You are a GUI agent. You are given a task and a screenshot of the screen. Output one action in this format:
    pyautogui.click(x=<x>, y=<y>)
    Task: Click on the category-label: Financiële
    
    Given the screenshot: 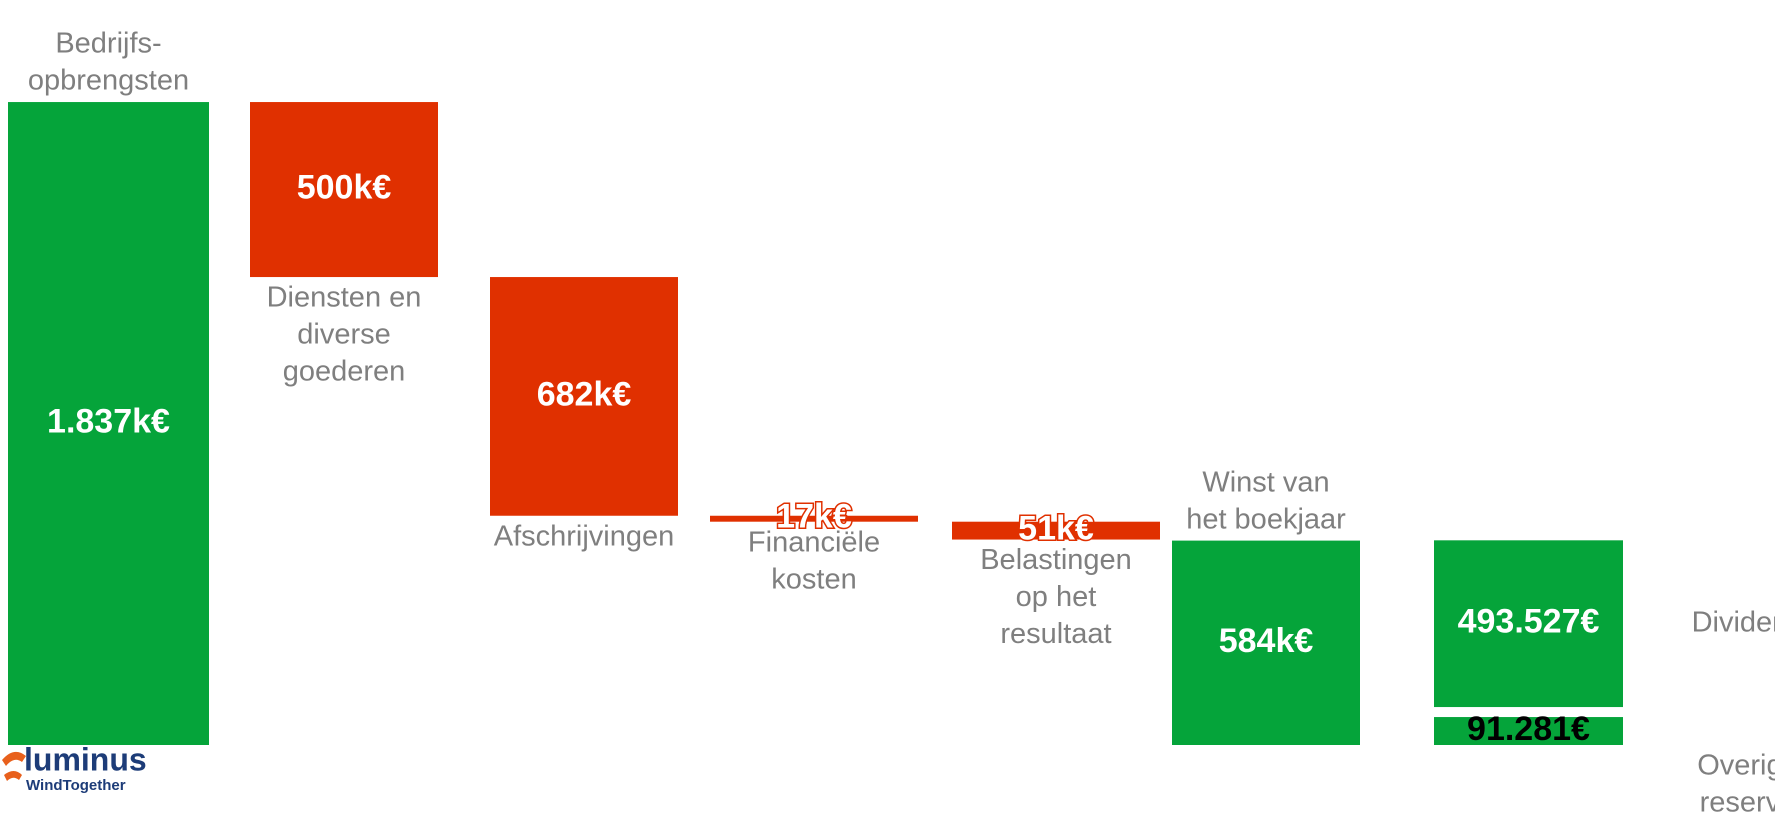 What is the action you would take?
    pyautogui.click(x=814, y=542)
    